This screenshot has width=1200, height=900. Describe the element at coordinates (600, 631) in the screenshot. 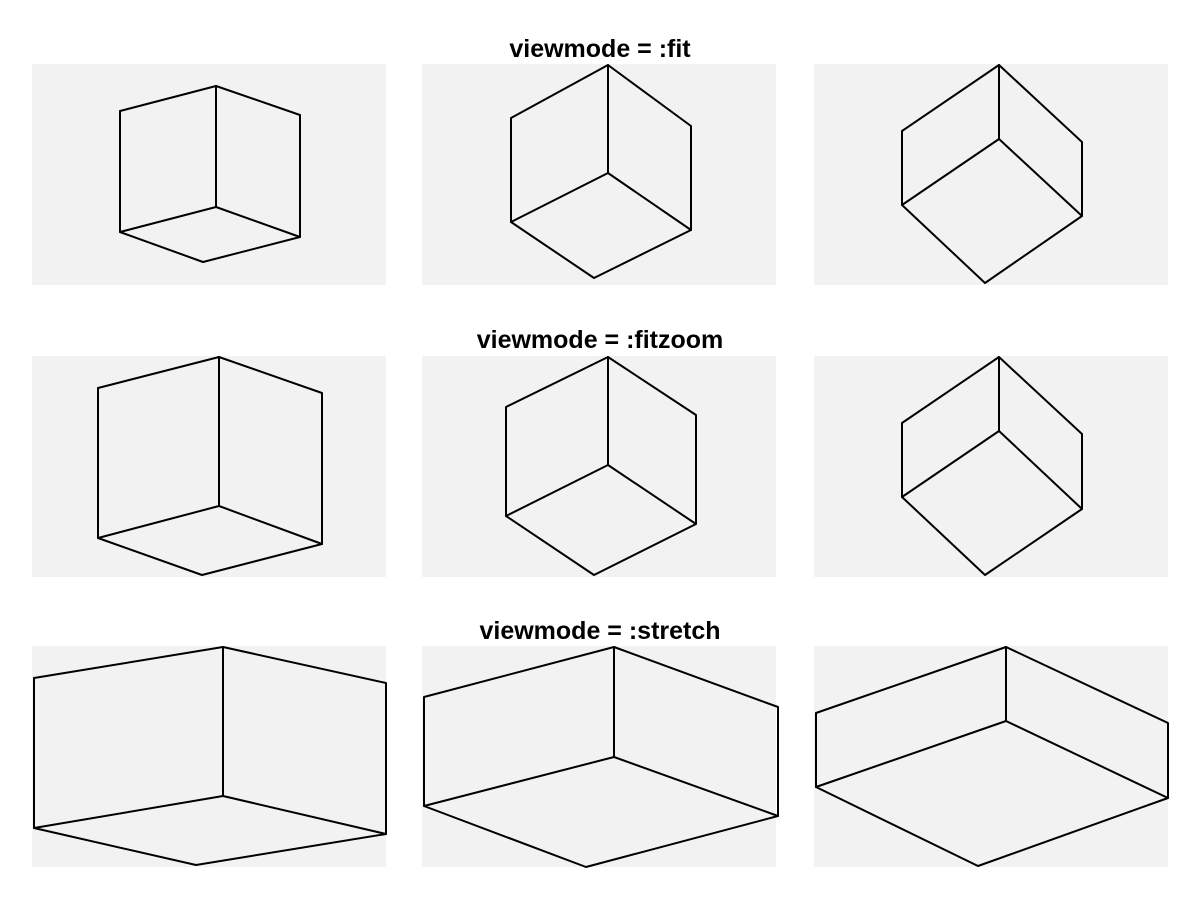

I see `row-title-stretch: viewmode = :stretch` at that location.